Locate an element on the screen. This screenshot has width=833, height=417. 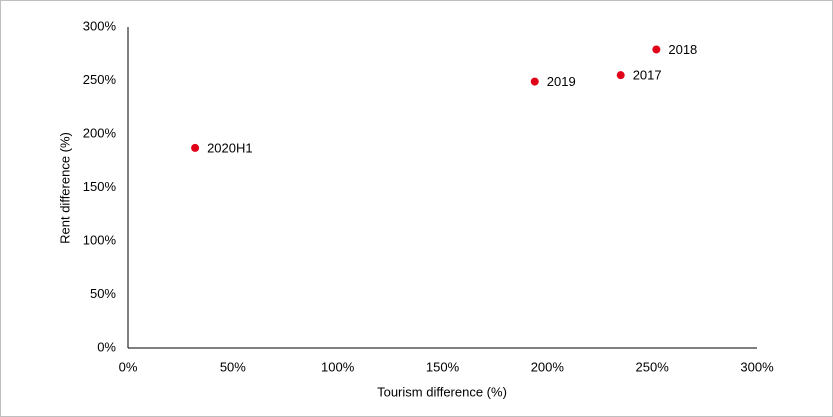
x-tick-label: 250% is located at coordinates (653, 366).